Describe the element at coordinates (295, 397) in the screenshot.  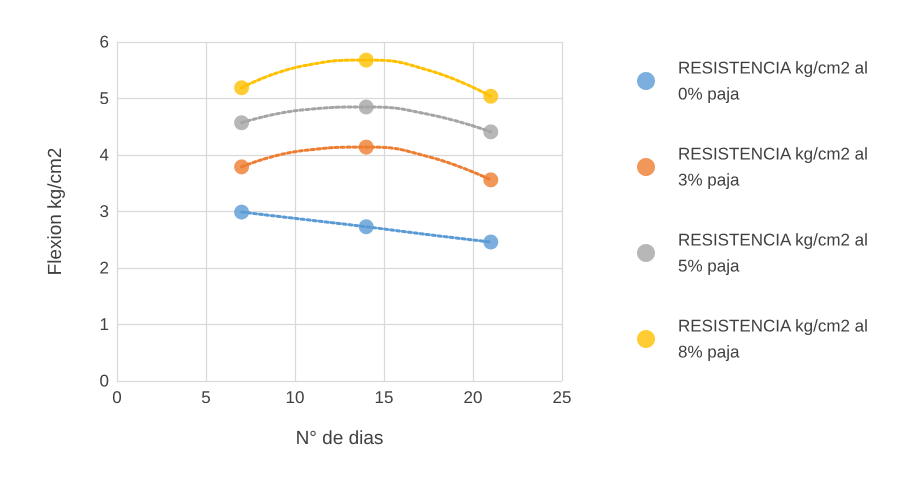
I see `x-tick-label: 10` at that location.